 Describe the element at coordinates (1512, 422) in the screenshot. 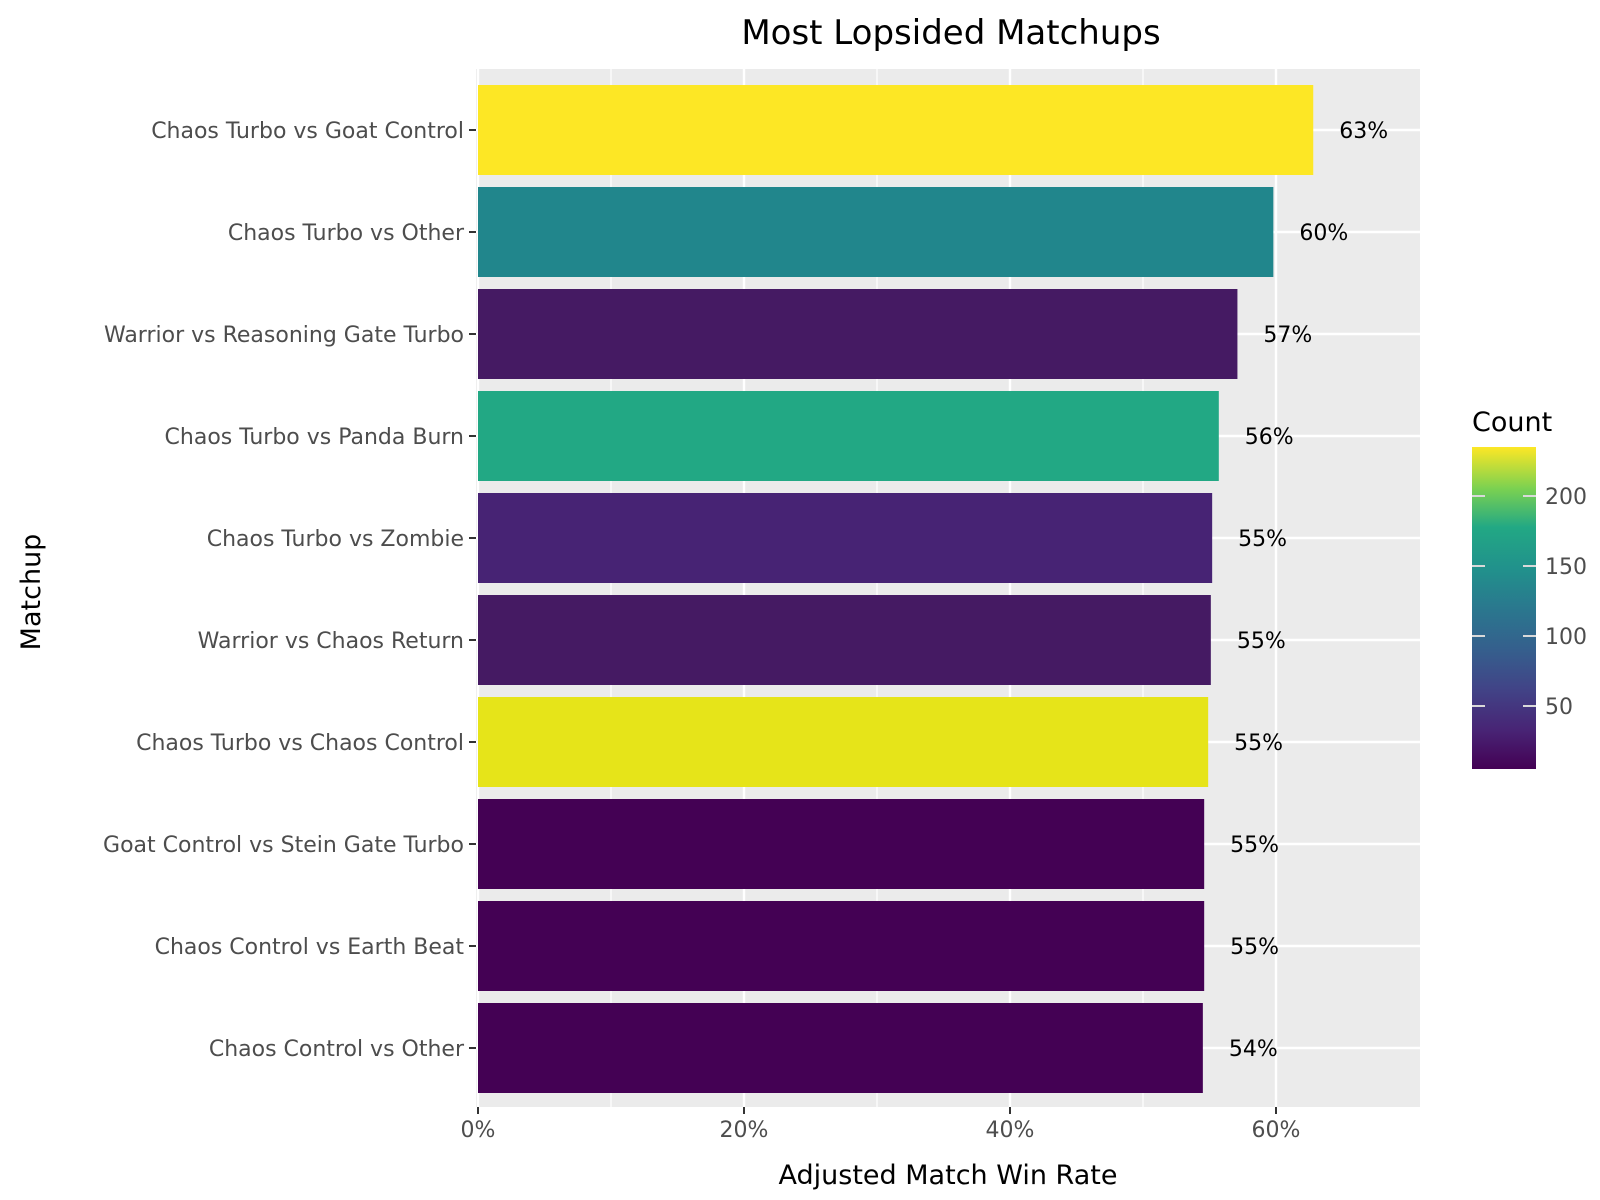

I see `legend-title: Count` at that location.